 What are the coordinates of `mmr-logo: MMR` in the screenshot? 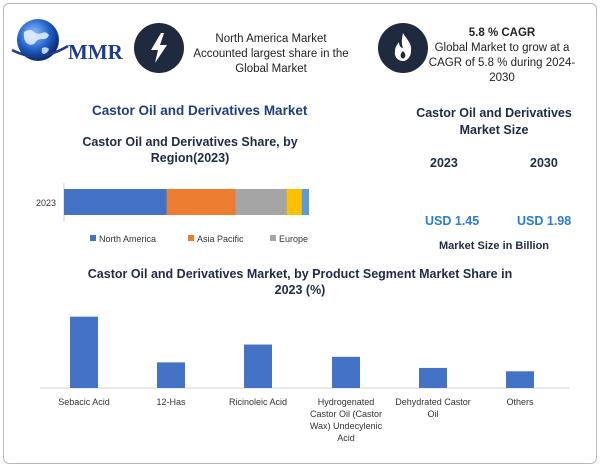 It's located at (67, 42).